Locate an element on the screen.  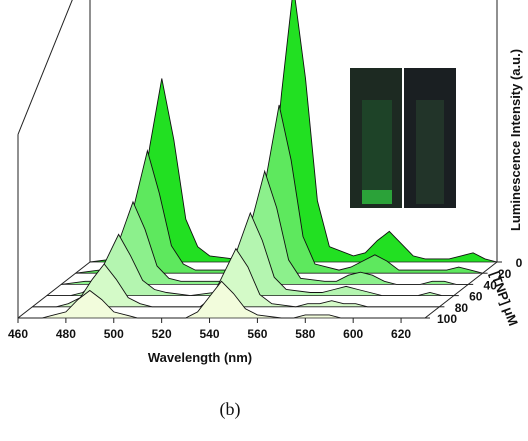
z-tick-label: 80 is located at coordinates (462, 308).